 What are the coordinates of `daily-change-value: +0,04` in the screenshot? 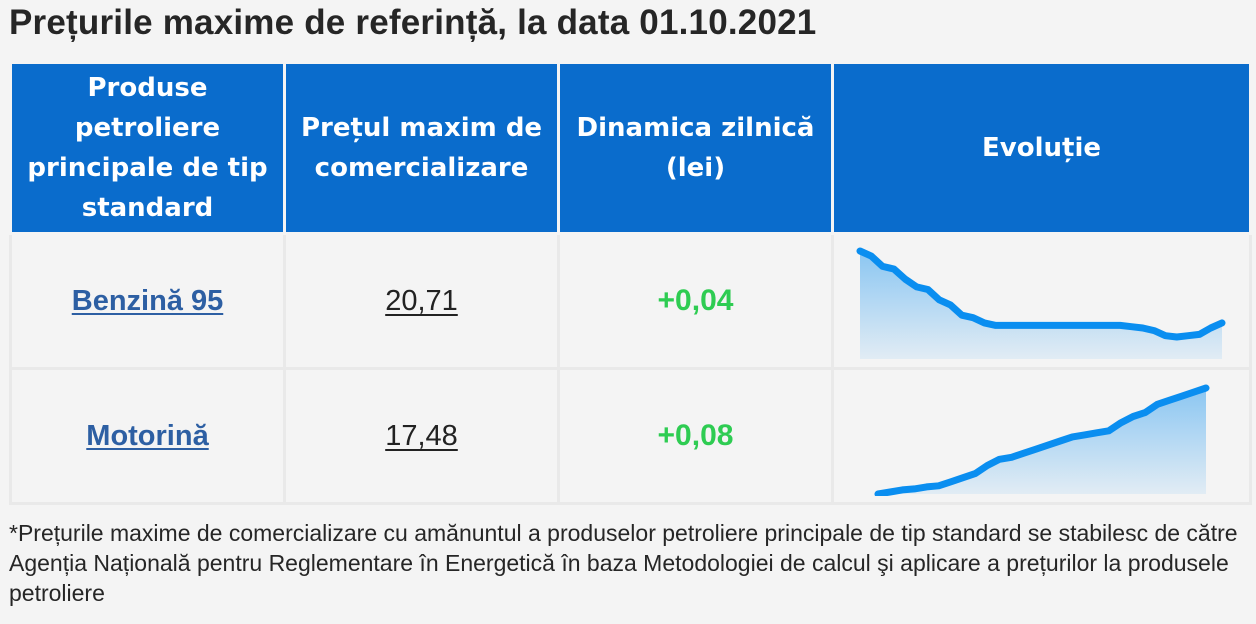 It's located at (695, 300).